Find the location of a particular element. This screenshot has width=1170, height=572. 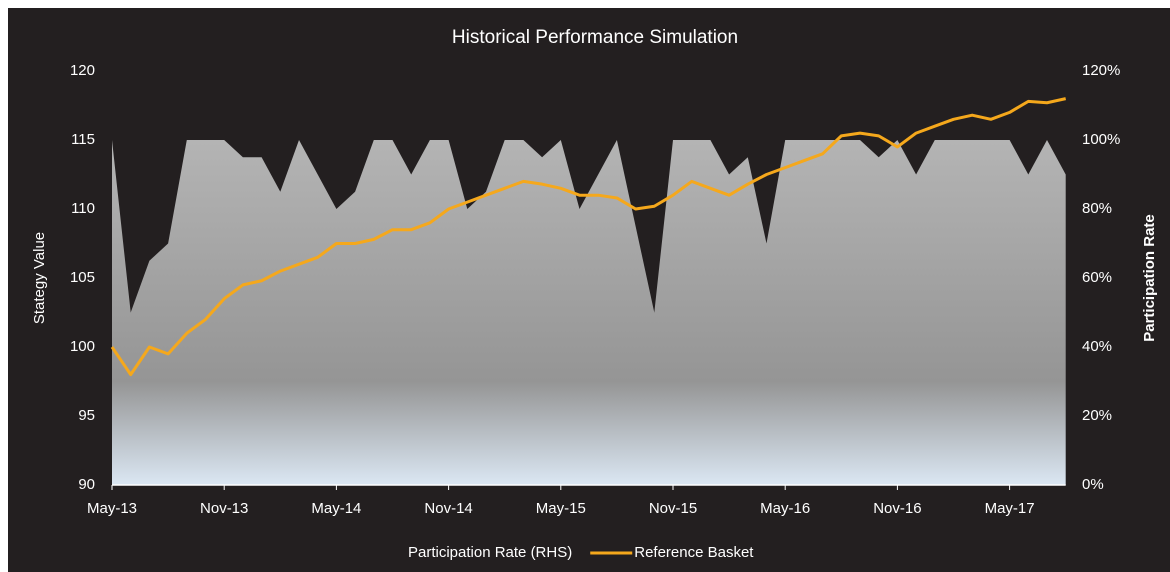

legend-label: Reference Basket is located at coordinates (694, 552).